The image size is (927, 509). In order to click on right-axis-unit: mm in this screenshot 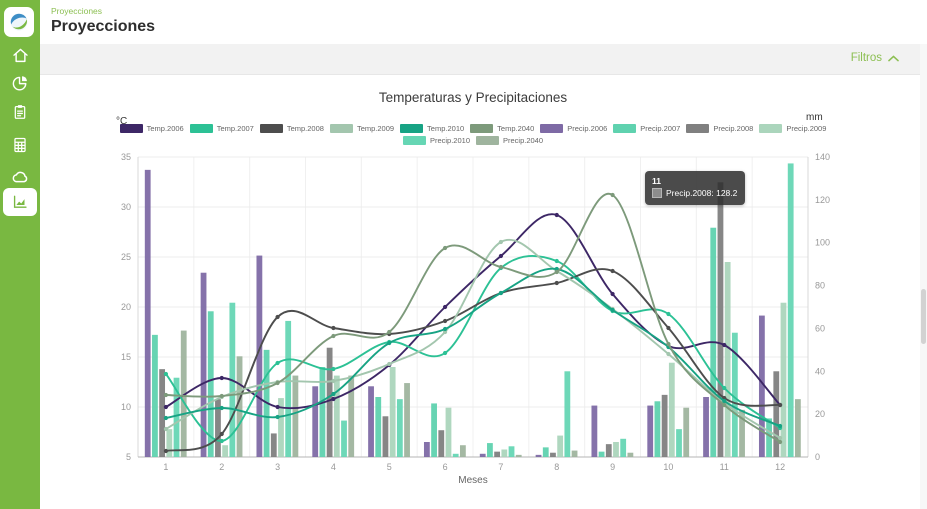, I will do `click(814, 117)`.